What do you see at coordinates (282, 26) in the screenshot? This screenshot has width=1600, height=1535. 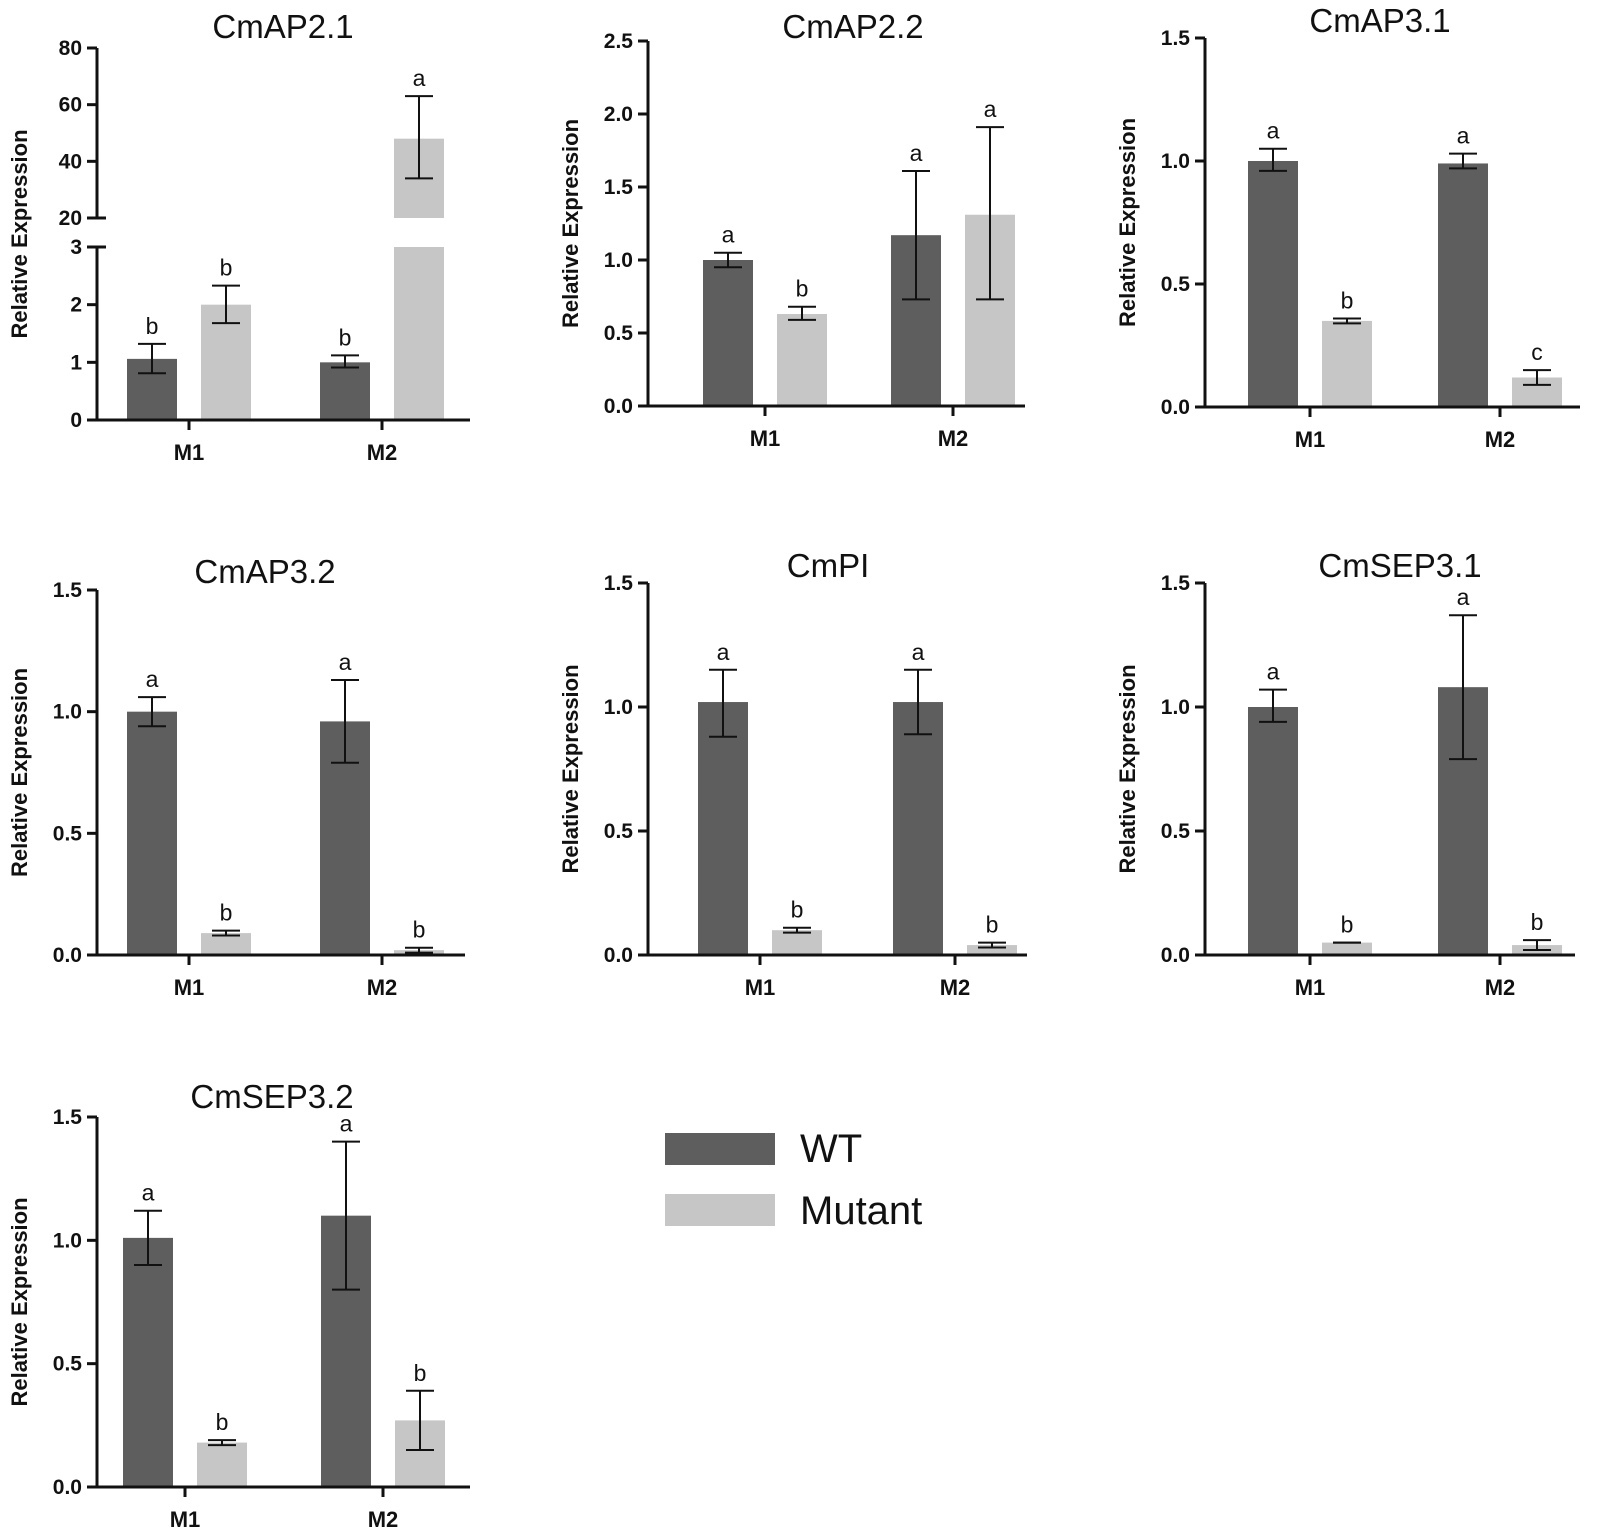 I see `chart-title: CmAP2.1` at bounding box center [282, 26].